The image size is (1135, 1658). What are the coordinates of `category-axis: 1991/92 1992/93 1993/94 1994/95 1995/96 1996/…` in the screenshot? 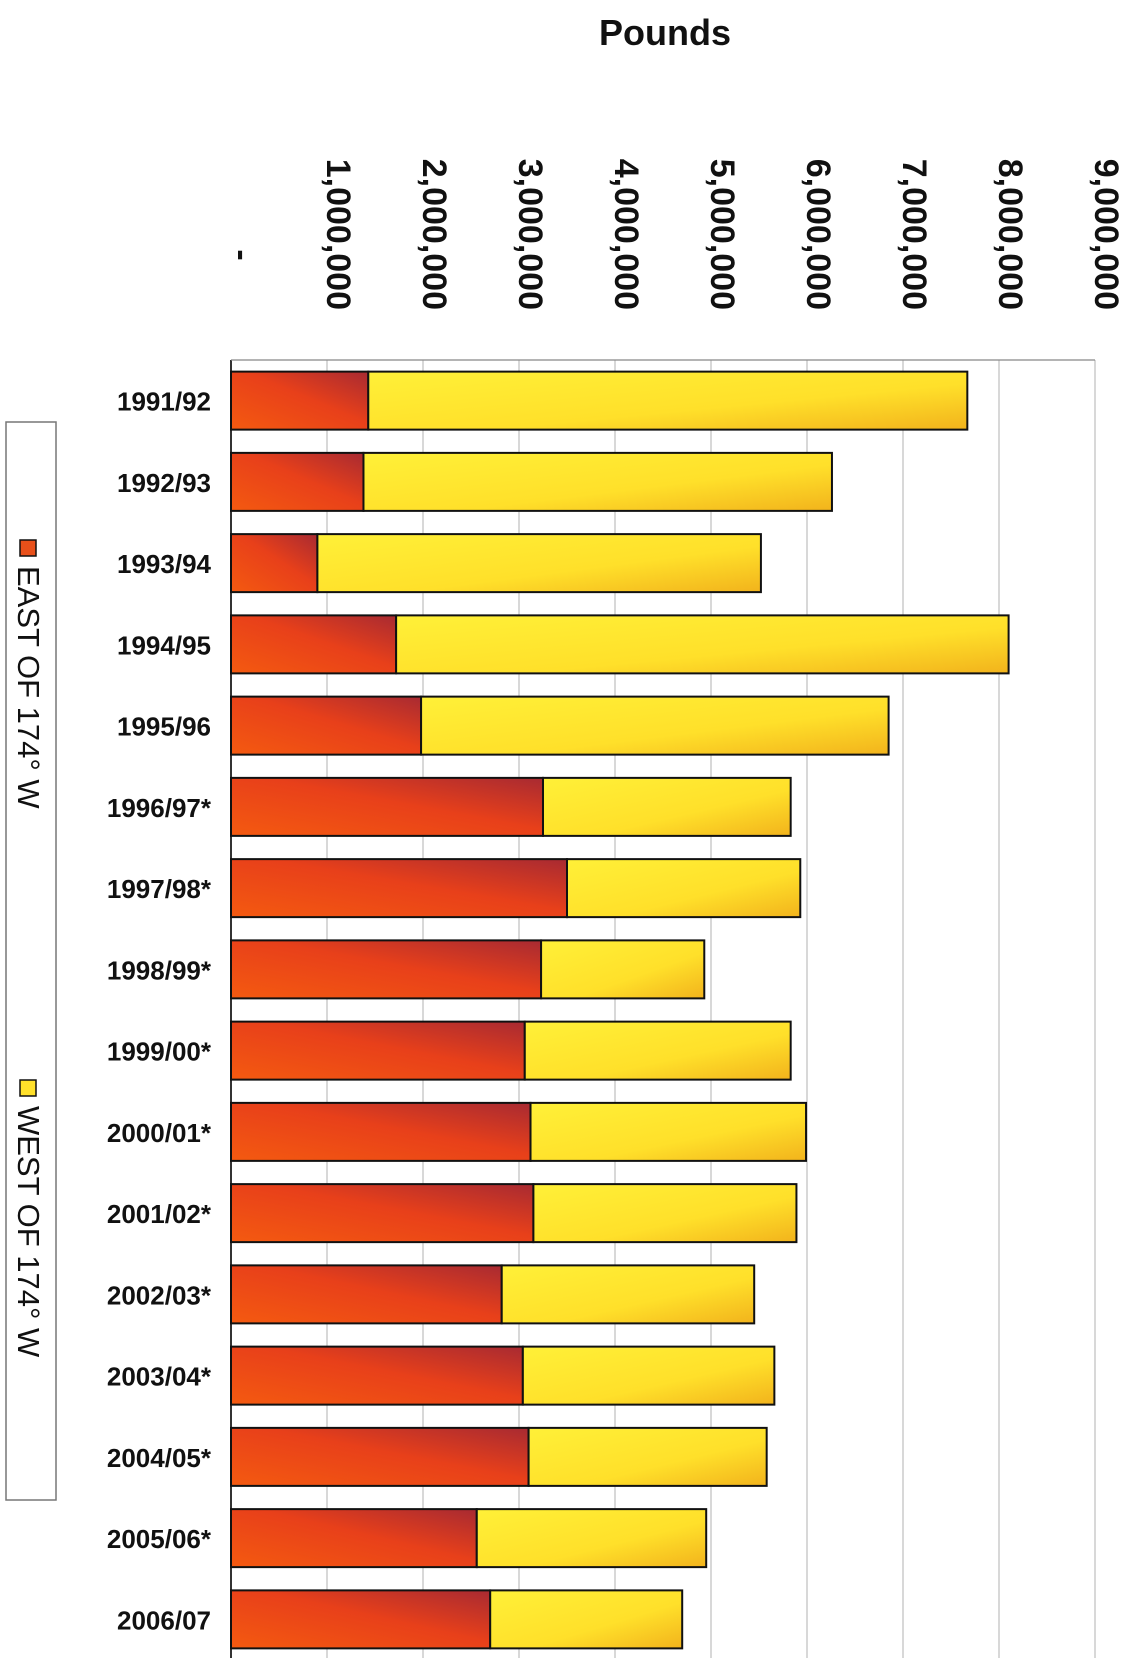 It's located at (159, 1011).